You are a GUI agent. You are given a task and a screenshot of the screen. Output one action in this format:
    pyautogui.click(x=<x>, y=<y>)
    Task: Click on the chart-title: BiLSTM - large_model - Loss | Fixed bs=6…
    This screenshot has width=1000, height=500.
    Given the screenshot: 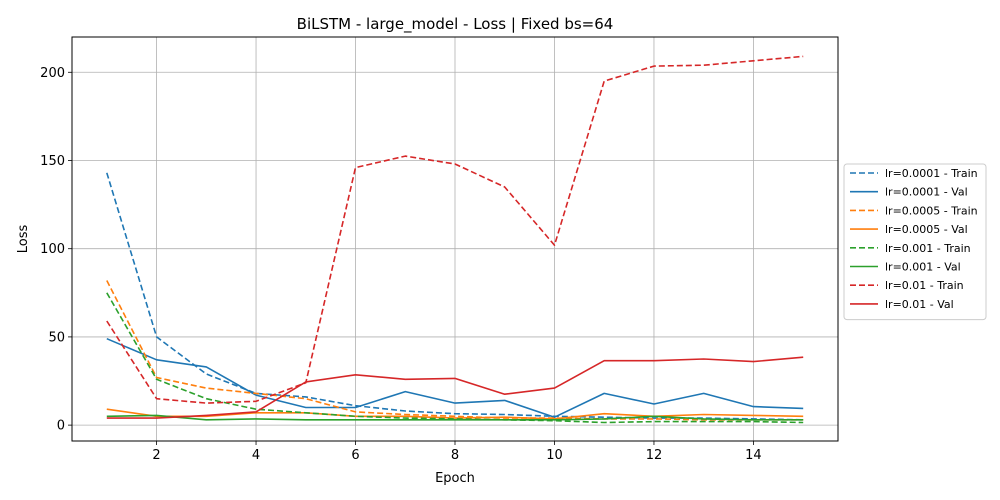 What is the action you would take?
    pyautogui.click(x=455, y=24)
    